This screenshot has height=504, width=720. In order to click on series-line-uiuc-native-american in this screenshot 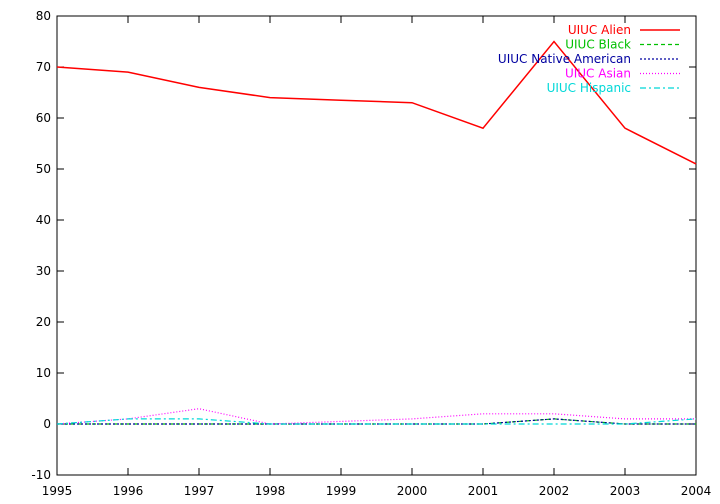, I will do `click(376, 421)`.